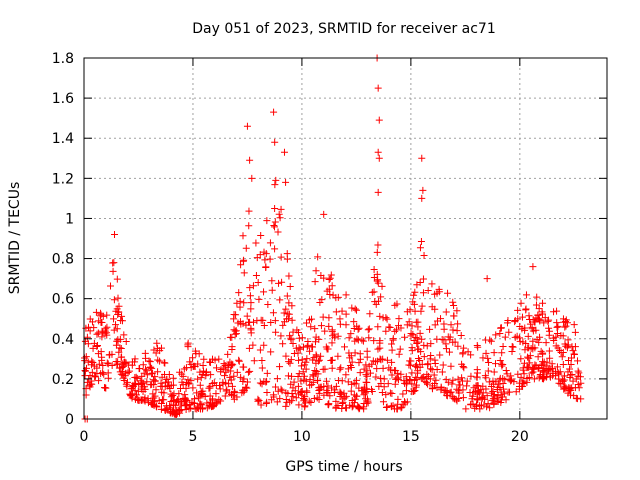 Image resolution: width=640 pixels, height=480 pixels. What do you see at coordinates (63, 99) in the screenshot?
I see `y-tick-label: 1.6` at bounding box center [63, 99].